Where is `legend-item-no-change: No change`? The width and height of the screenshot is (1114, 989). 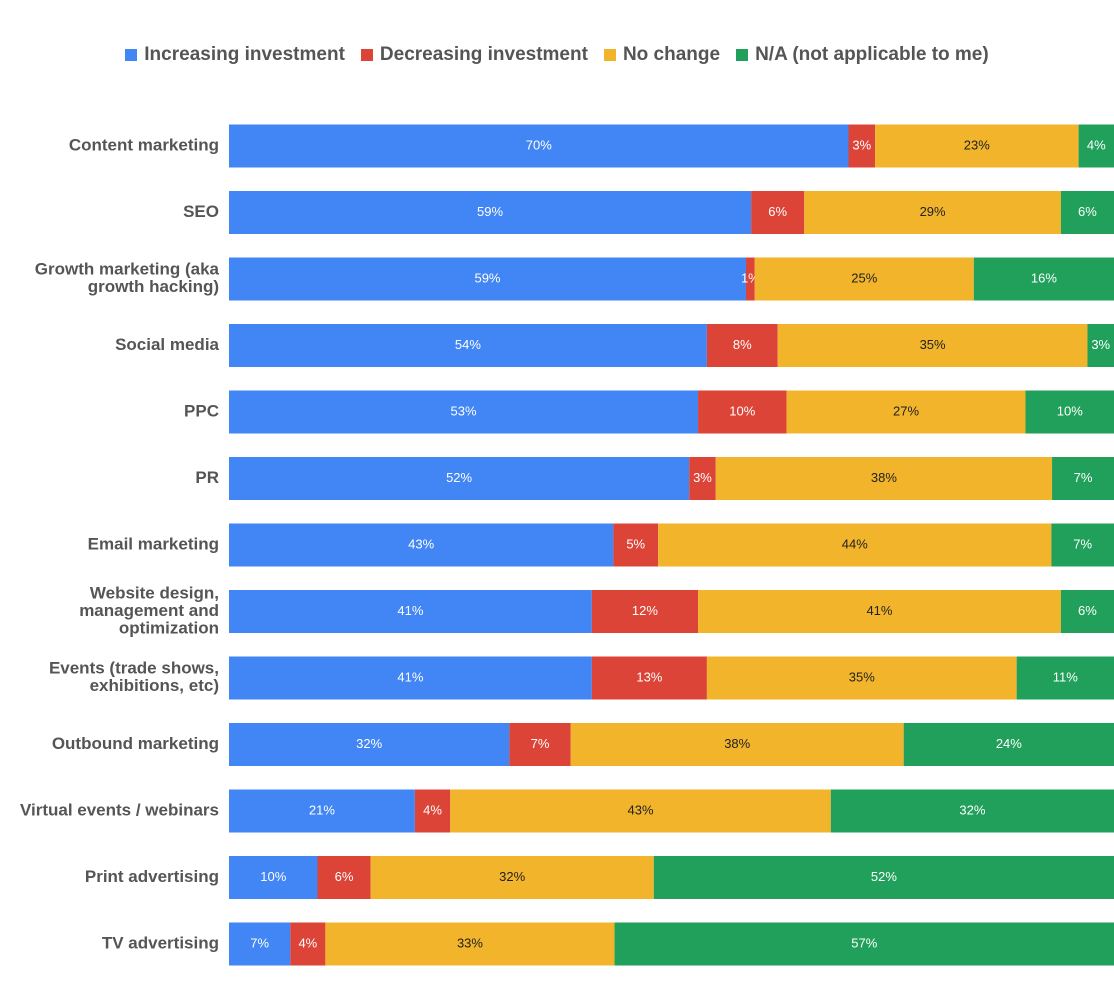
legend-item-no-change: No change is located at coordinates (662, 55).